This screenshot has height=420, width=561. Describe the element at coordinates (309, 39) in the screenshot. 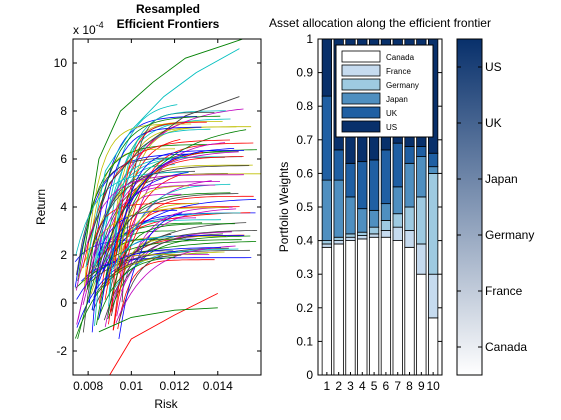

I see `y-tick-label: 1` at that location.